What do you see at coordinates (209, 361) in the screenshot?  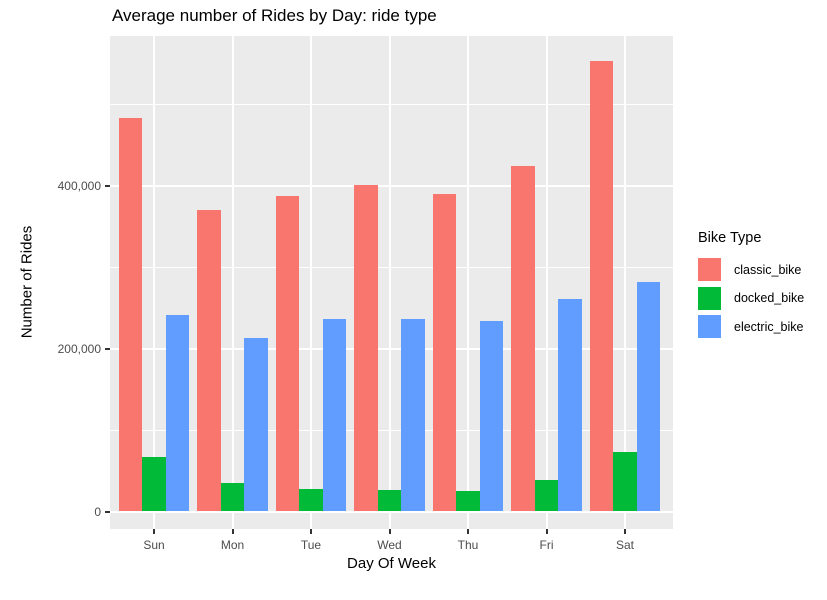 I see `bar-classic_bike-Mon` at bounding box center [209, 361].